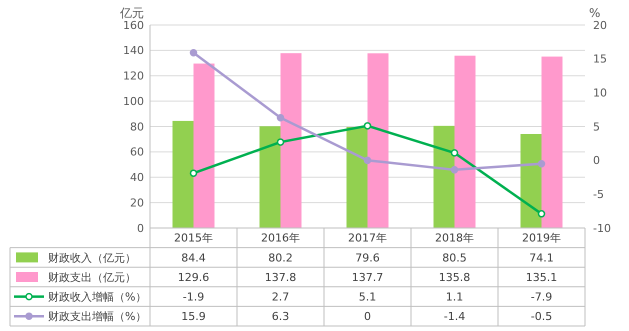 The image size is (629, 331). I want to click on y2-tick-label: 5, so click(596, 127).